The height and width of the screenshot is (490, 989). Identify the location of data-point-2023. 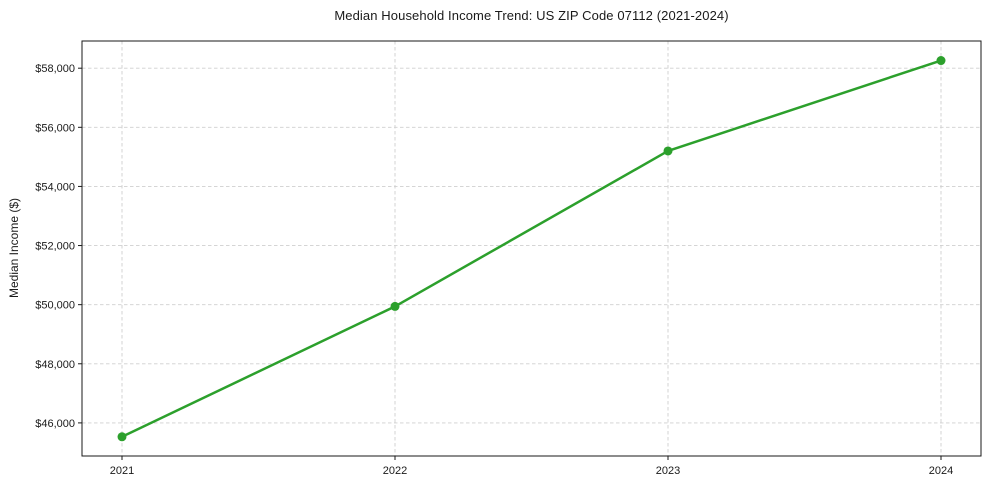
(668, 151).